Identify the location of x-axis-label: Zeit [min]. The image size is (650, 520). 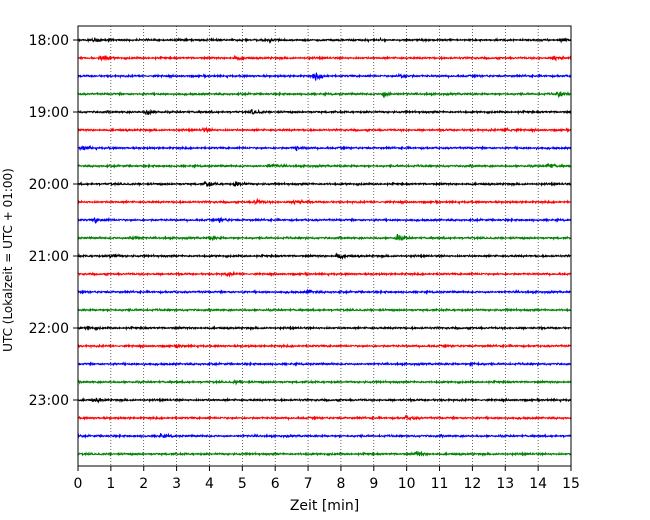
(324, 506).